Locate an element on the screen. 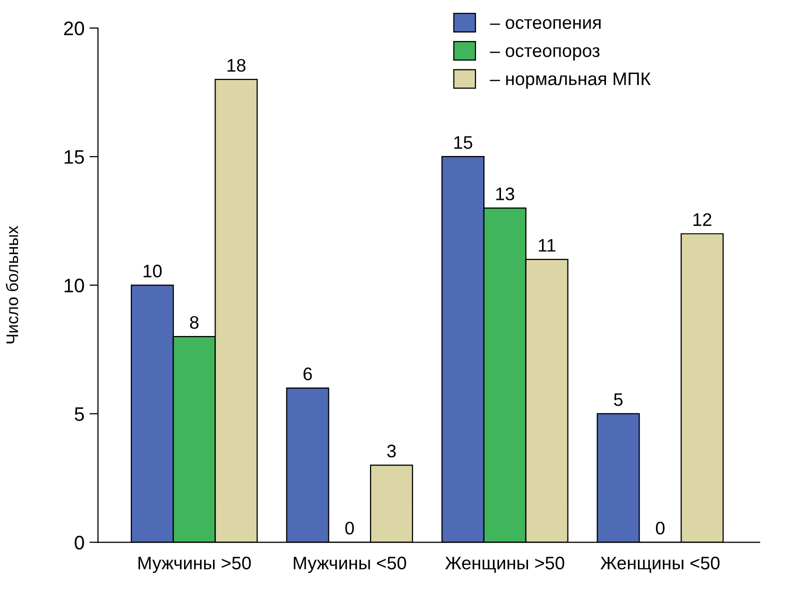 This screenshot has height=610, width=803. data-label: 3 is located at coordinates (391, 451).